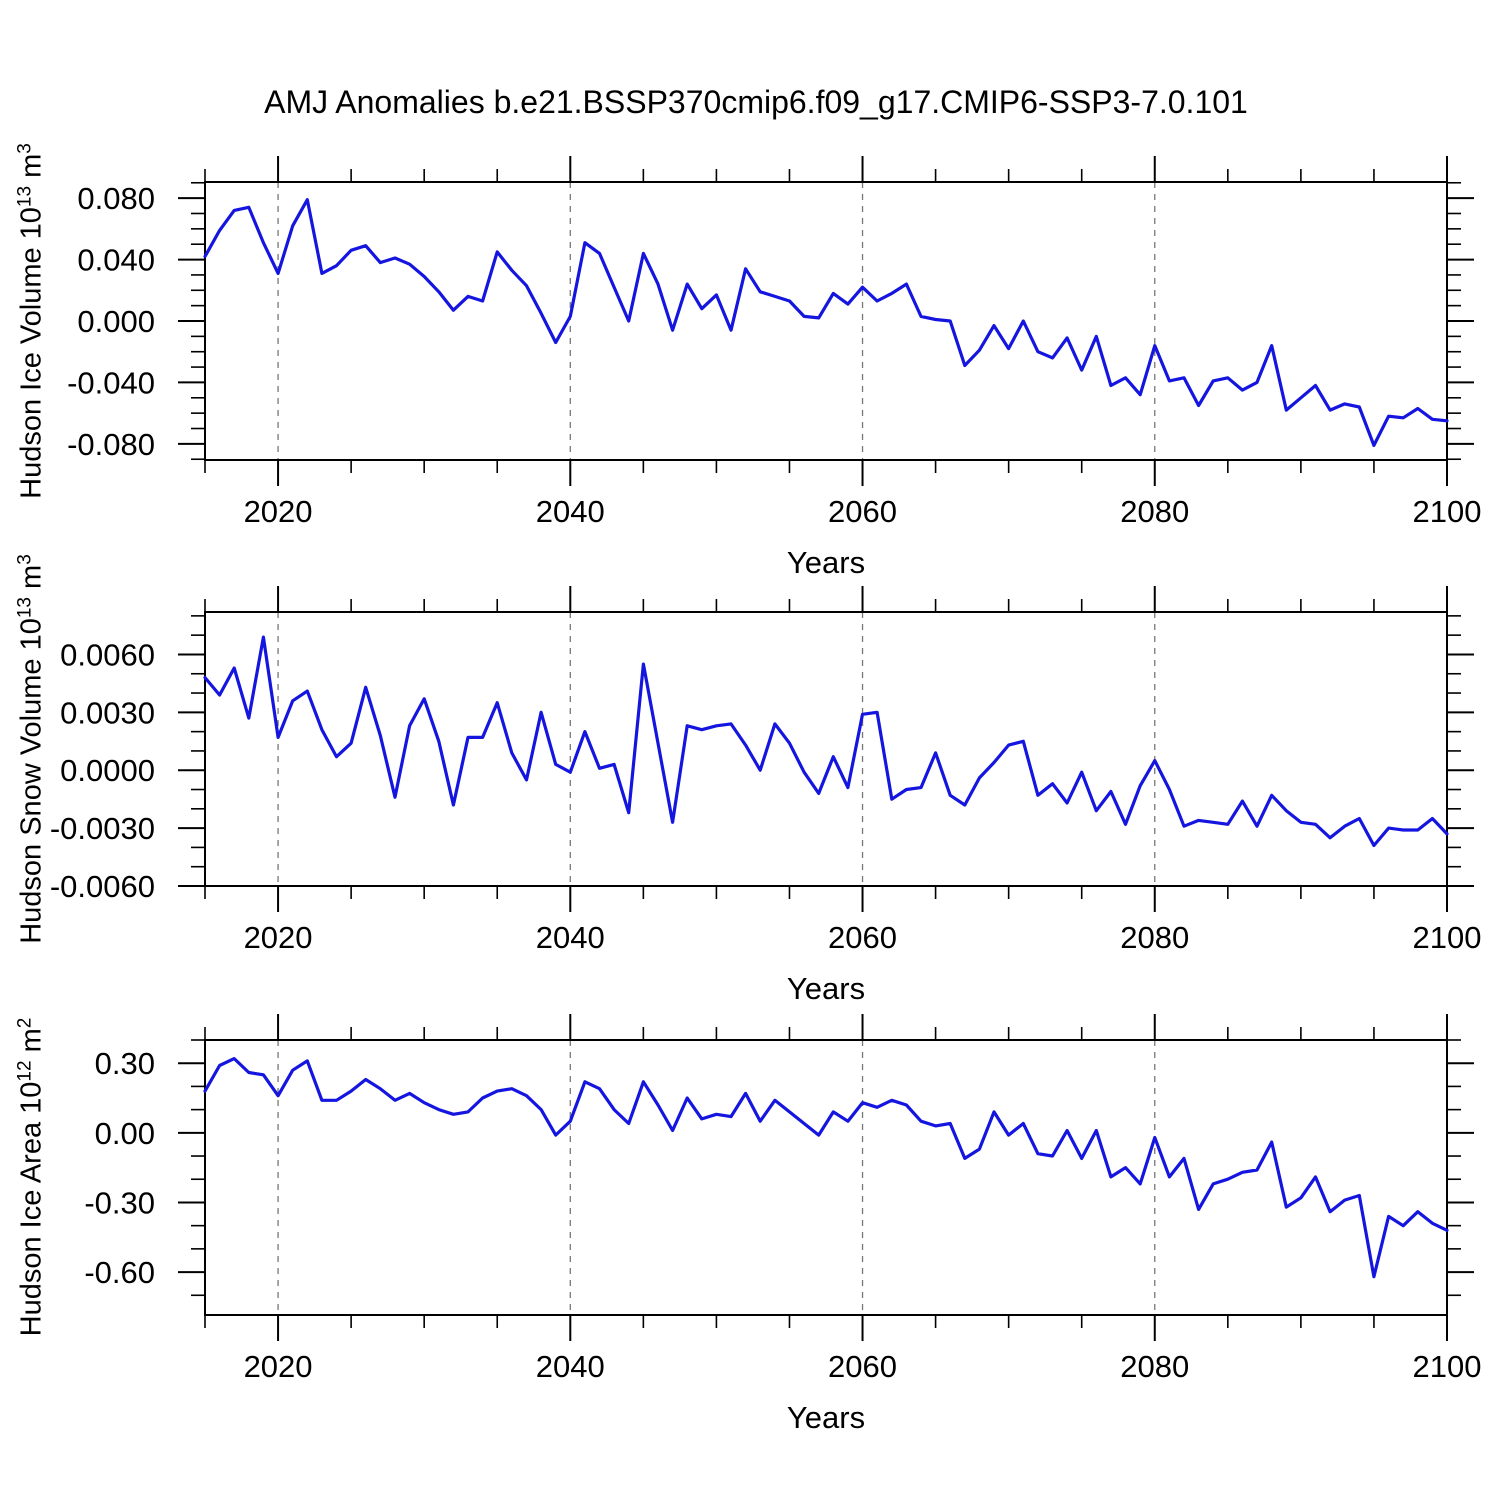  I want to click on y-tick-label: 0.040, so click(116, 260).